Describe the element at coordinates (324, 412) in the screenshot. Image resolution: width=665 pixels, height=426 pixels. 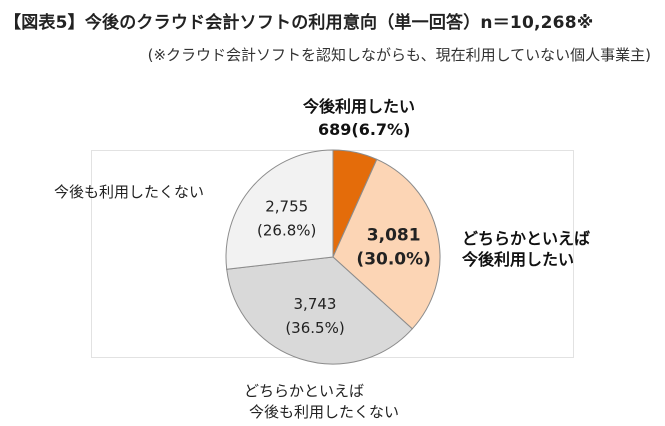
I see `label-slice3-line2: 今後も利用したくない` at that location.